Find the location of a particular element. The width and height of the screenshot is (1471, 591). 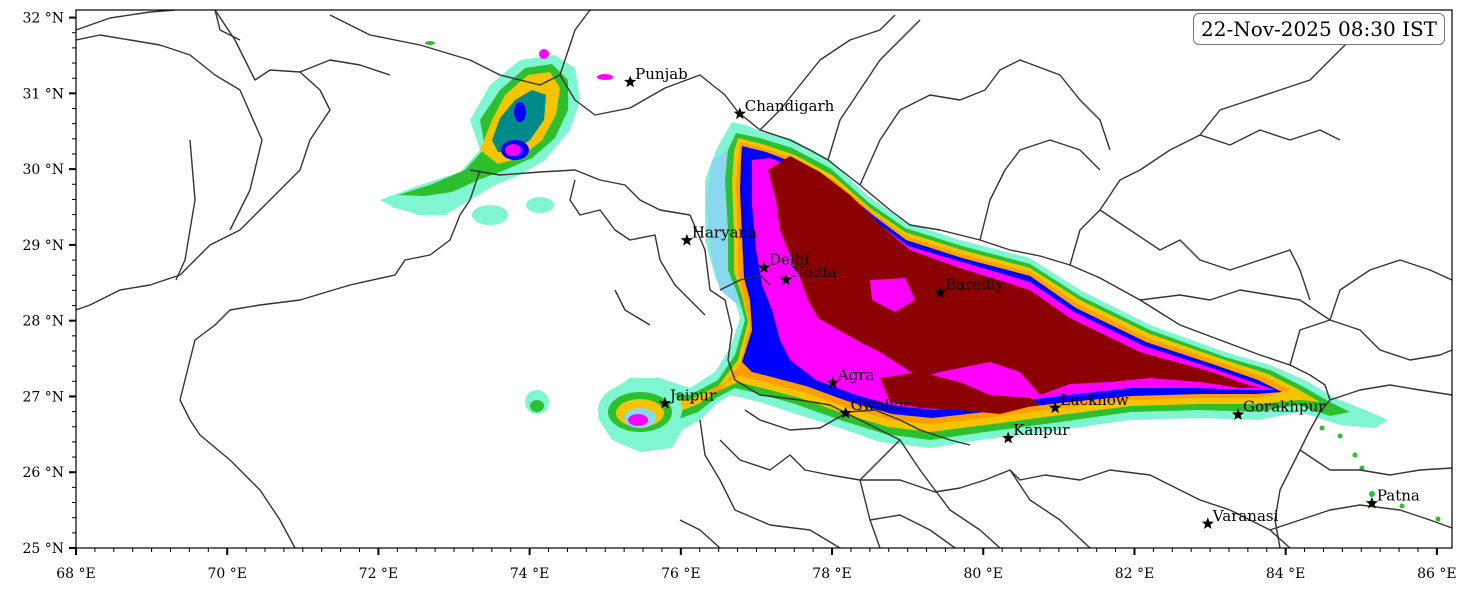

lon-tick-label: 72 °E is located at coordinates (378, 574).